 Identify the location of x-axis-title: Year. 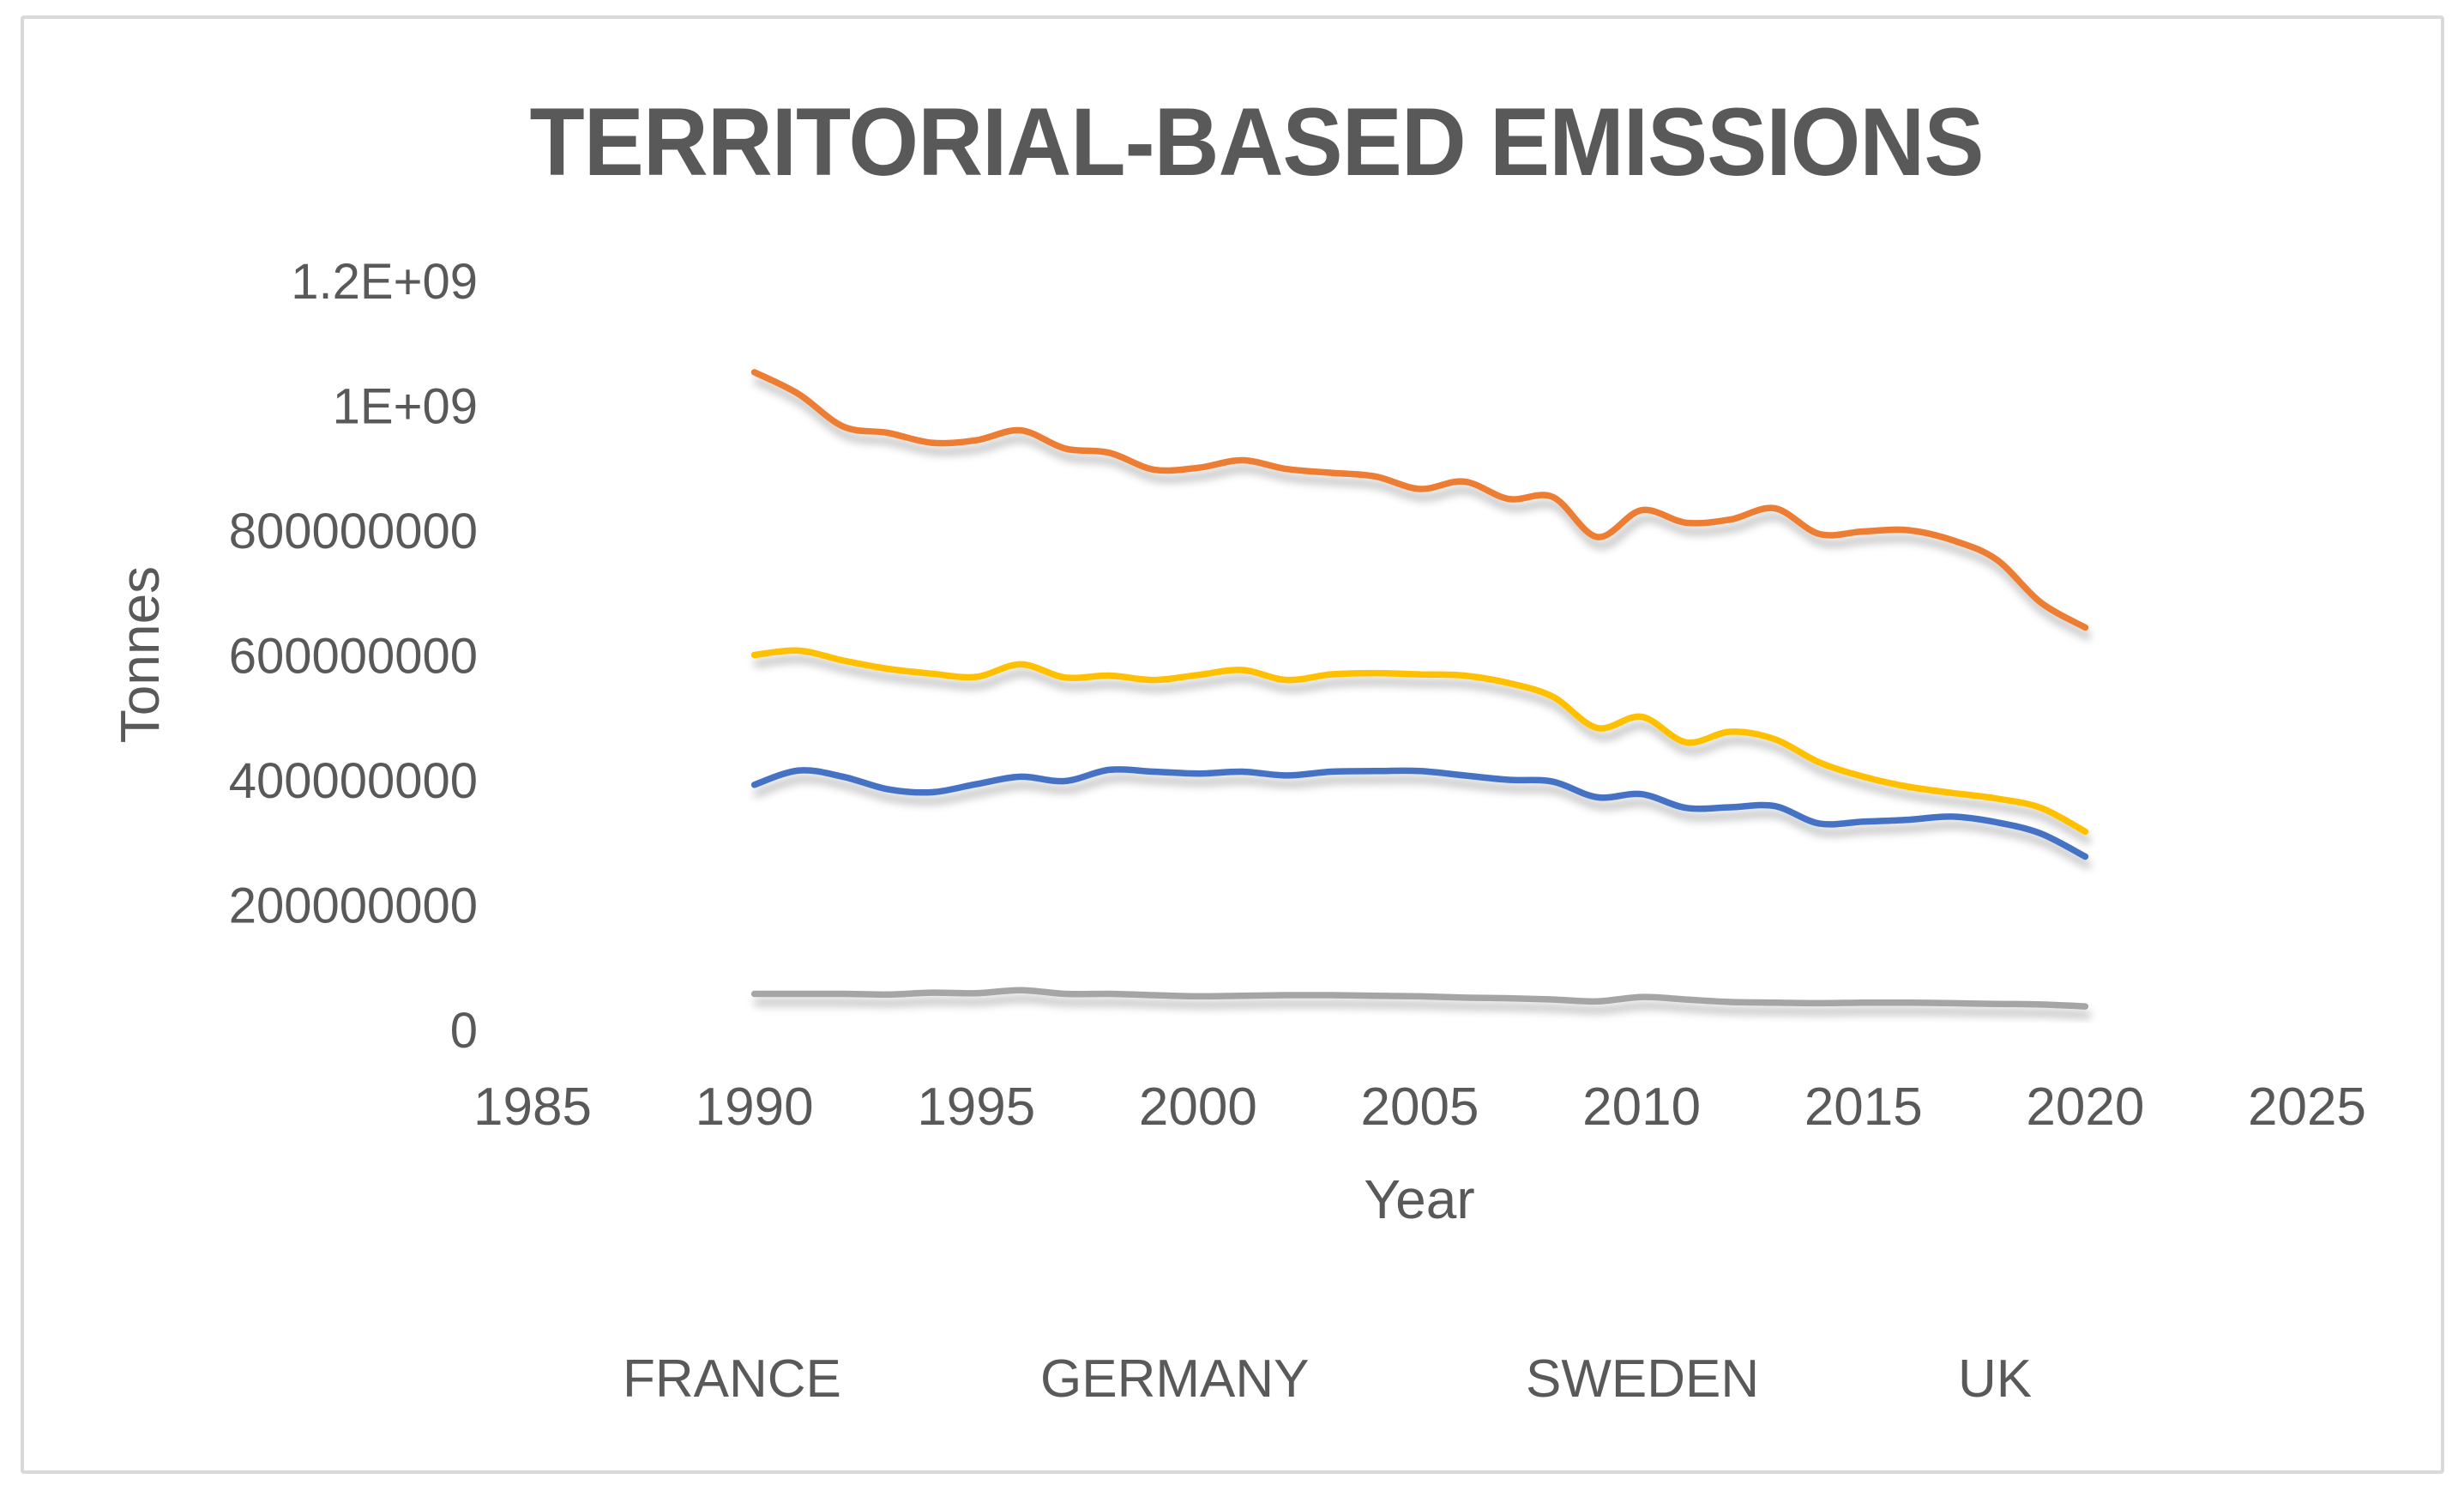
(1419, 1199).